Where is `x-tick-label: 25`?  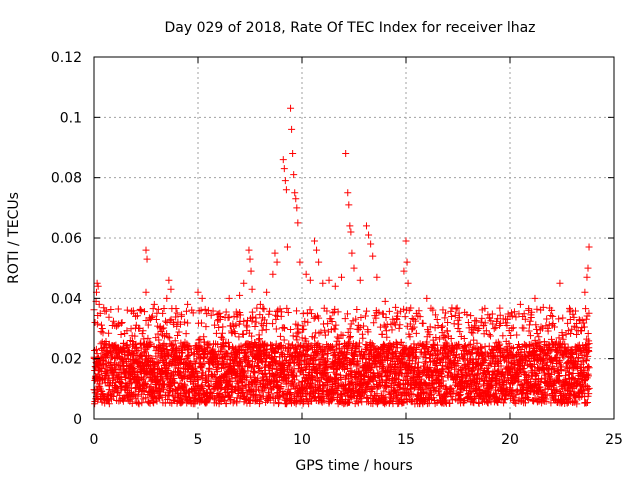
x-tick-label: 25 is located at coordinates (614, 440).